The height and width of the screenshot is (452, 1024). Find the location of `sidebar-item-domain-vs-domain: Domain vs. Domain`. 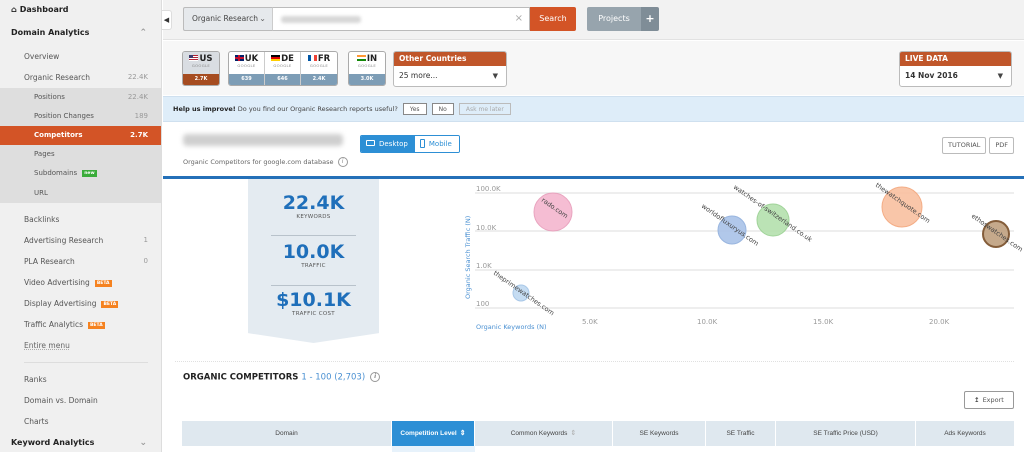

sidebar-item-domain-vs-domain: Domain vs. Domain is located at coordinates (61, 400).